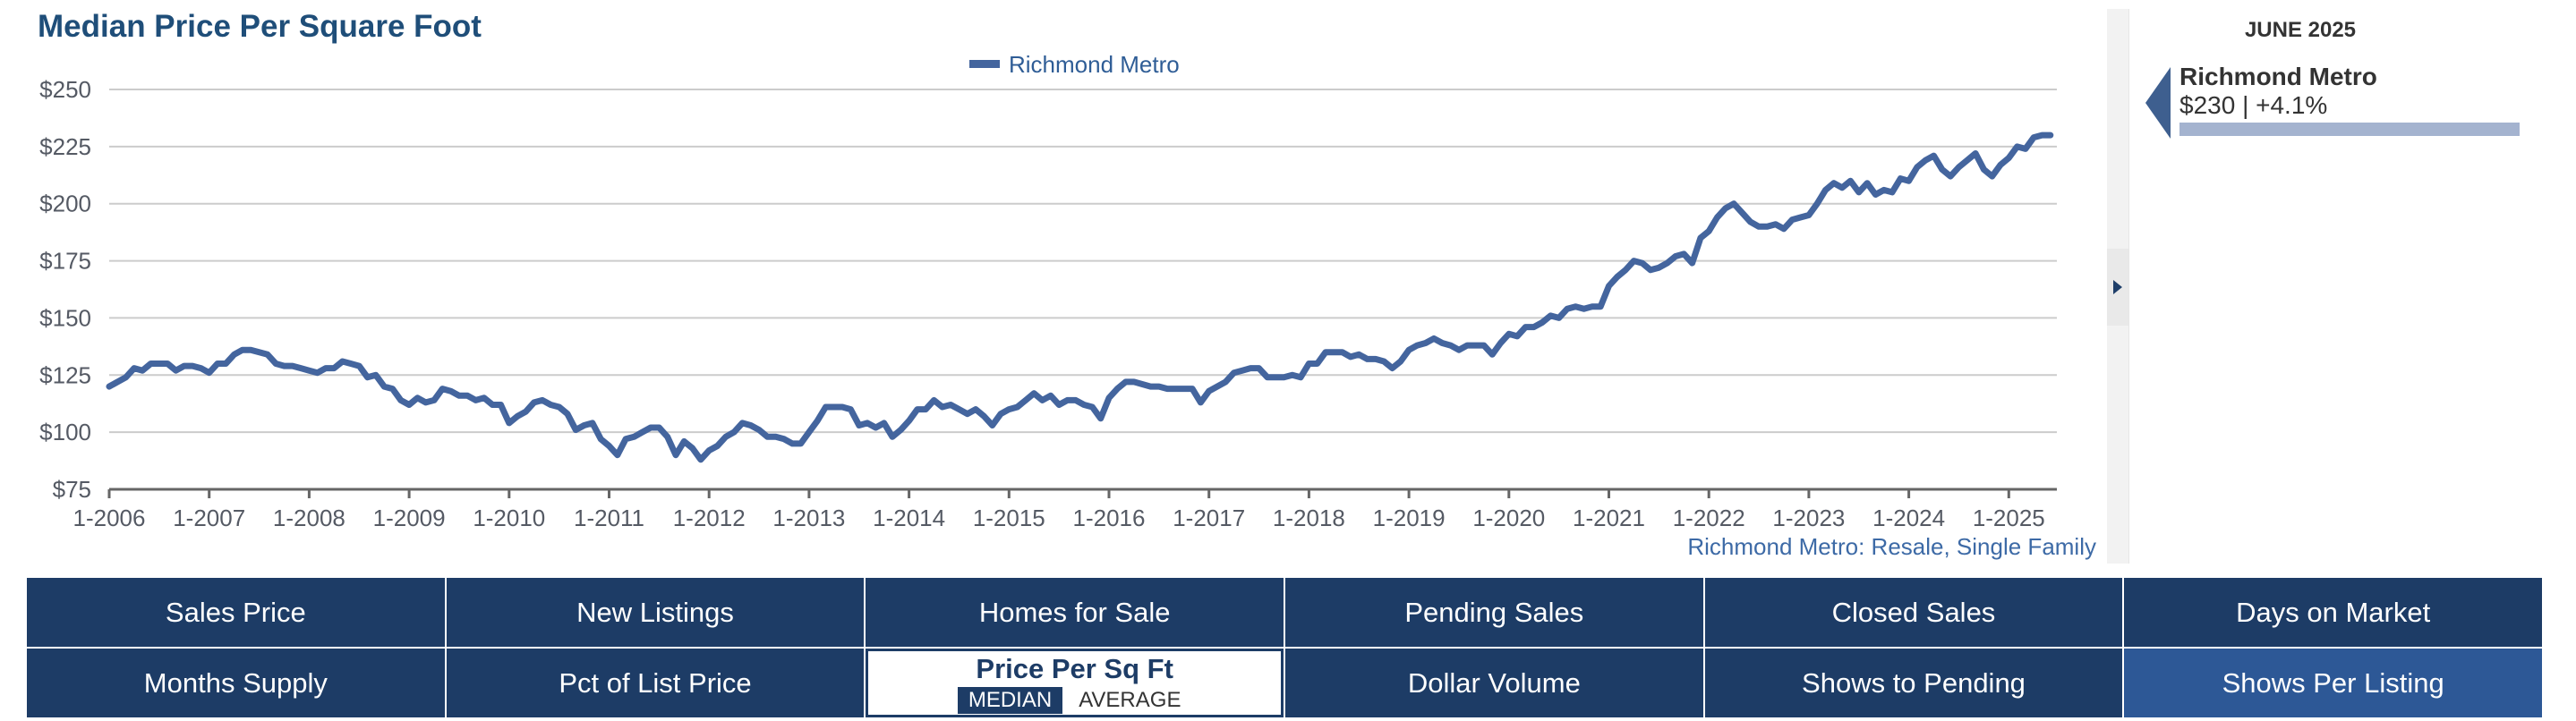 This screenshot has width=2576, height=721. Describe the element at coordinates (2349, 129) in the screenshot. I see `summary-bar` at that location.